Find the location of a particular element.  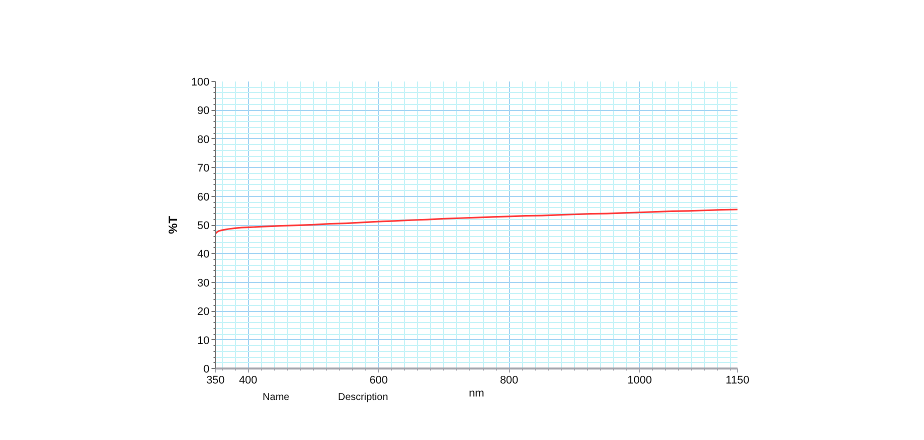

text: Name is located at coordinates (276, 398).